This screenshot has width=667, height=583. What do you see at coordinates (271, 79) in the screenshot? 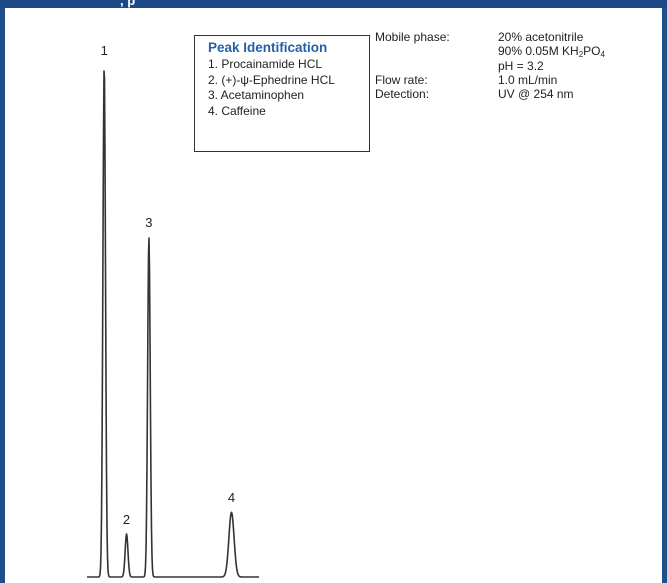
I see `legend-item: 2. (+)-ψ-Ephedrine HCL` at bounding box center [271, 79].